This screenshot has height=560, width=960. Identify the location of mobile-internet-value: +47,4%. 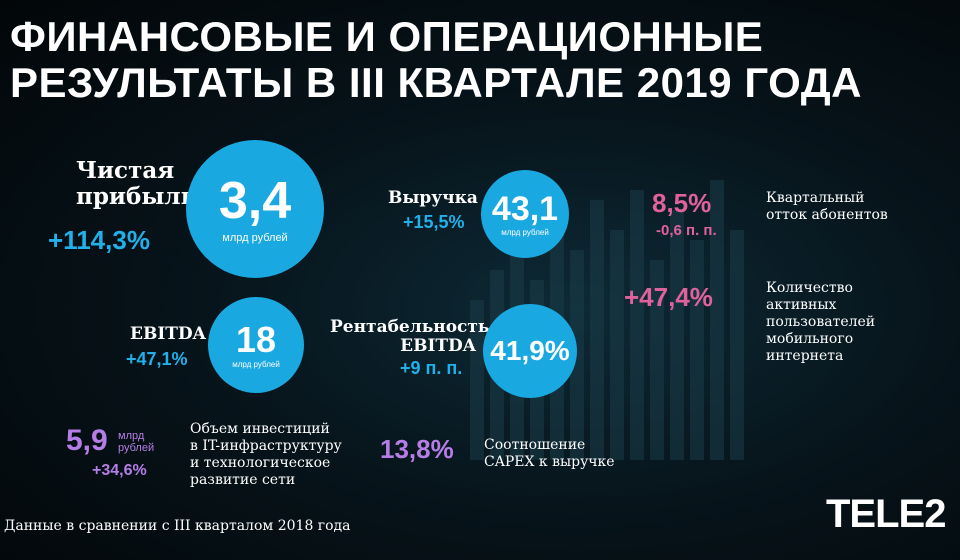
(668, 297).